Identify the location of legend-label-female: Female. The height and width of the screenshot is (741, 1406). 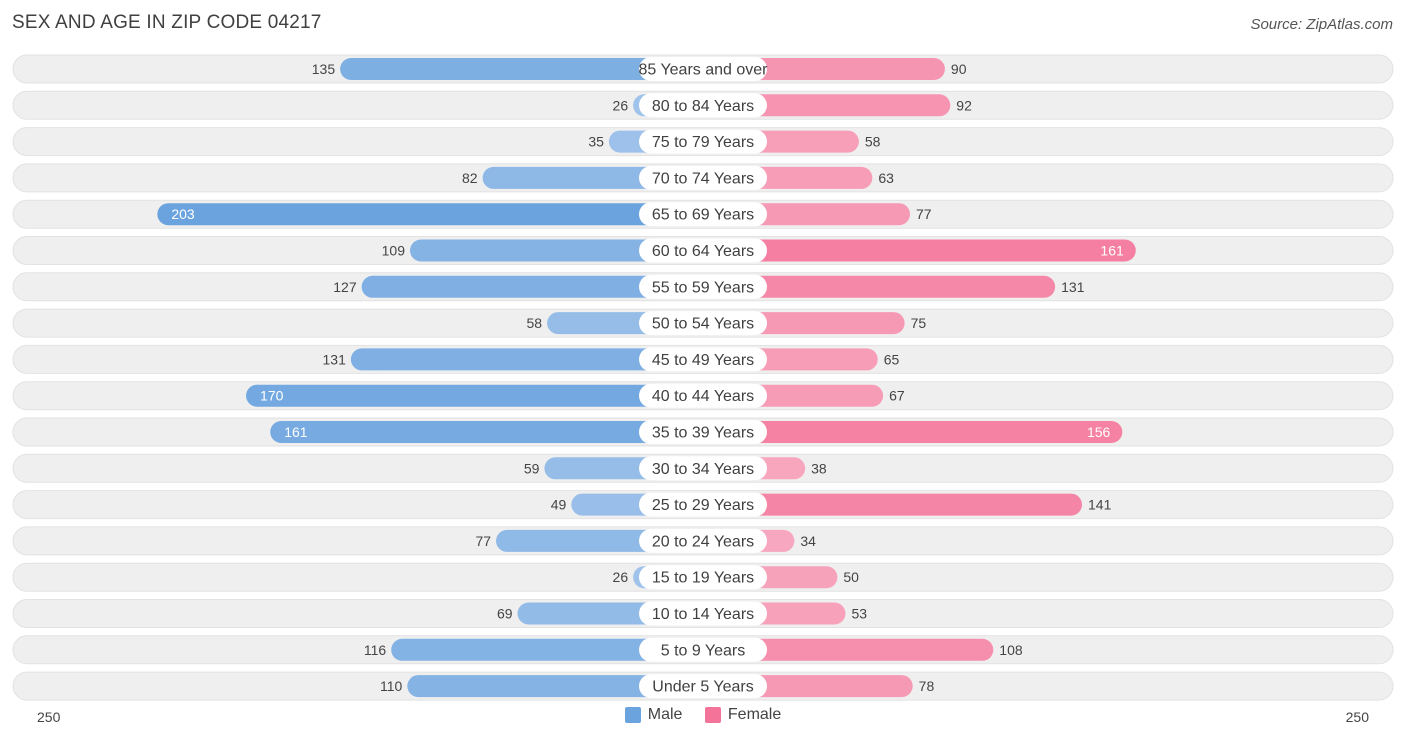
(754, 714).